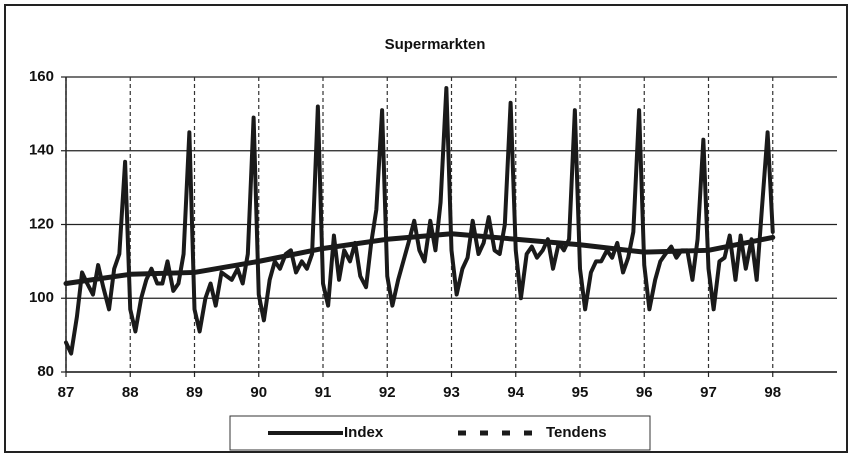 The height and width of the screenshot is (457, 852). Describe the element at coordinates (515, 392) in the screenshot. I see `x-tick-label: 94` at that location.